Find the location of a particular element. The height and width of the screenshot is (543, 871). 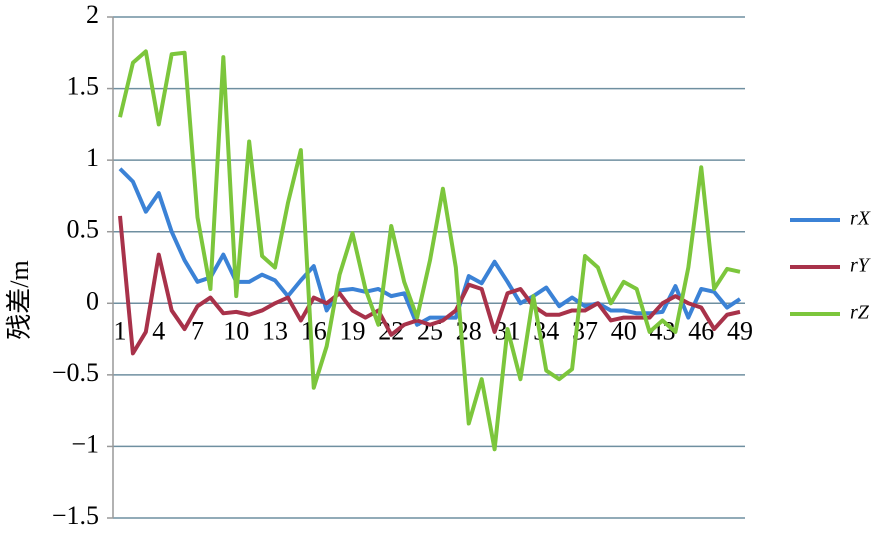

x-tick-label: 7 is located at coordinates (197, 330).